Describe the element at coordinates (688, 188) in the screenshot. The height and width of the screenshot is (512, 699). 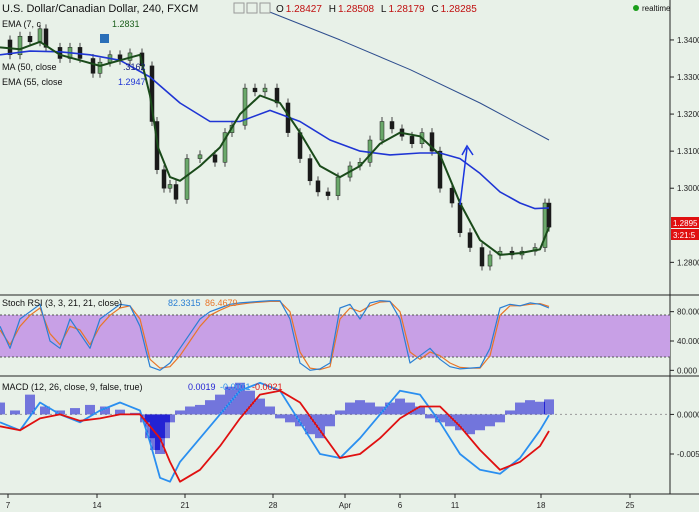
I see `price-tick-label: 1.3000` at that location.